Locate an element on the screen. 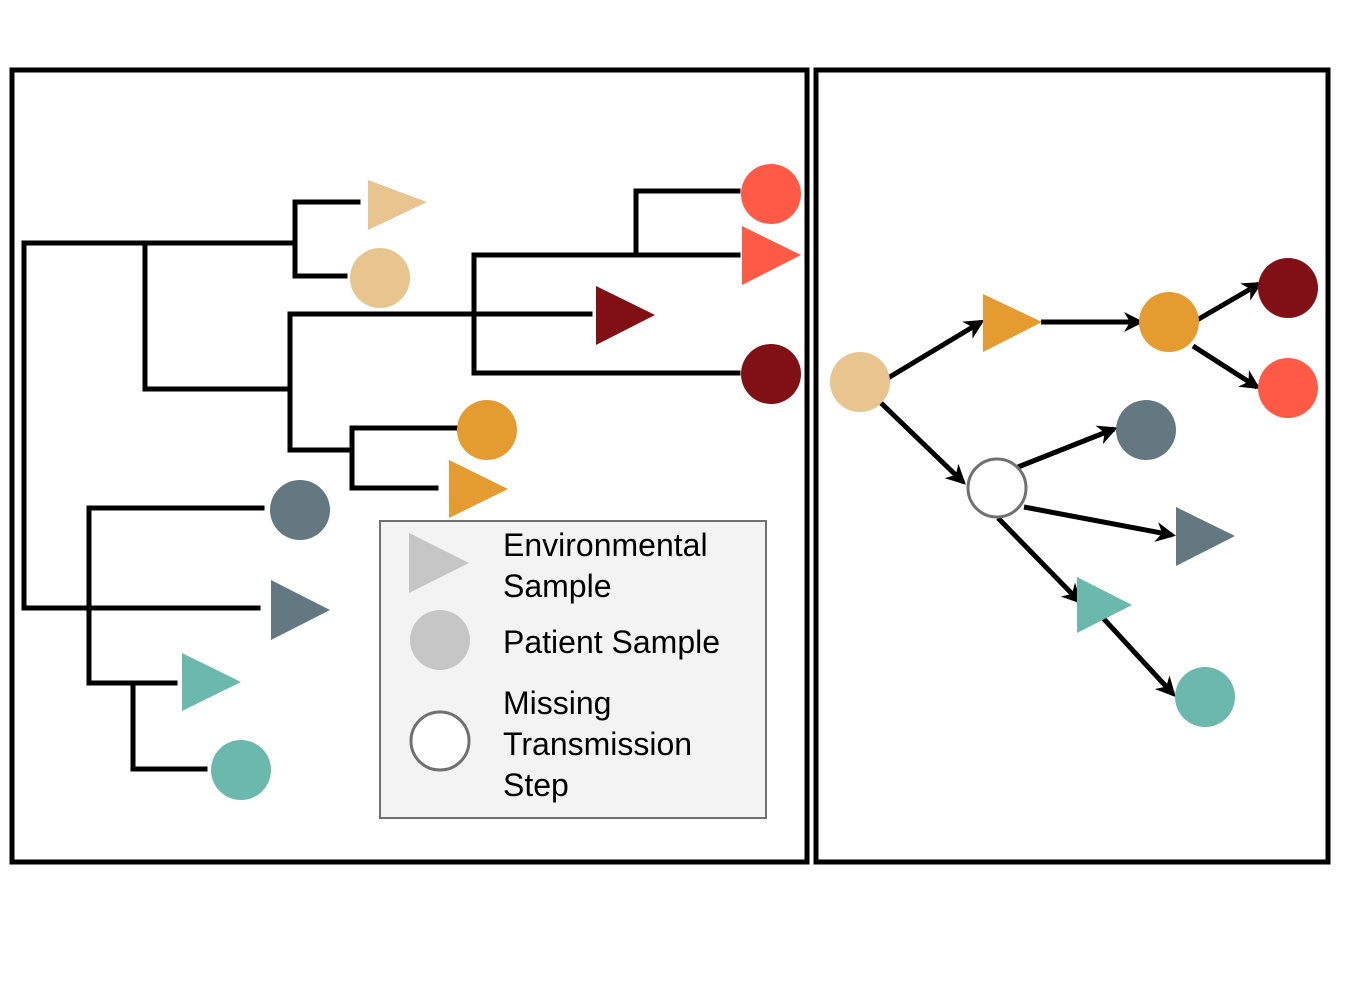 The image size is (1360, 1006). transmission-arrows is located at coordinates (1070, 489).